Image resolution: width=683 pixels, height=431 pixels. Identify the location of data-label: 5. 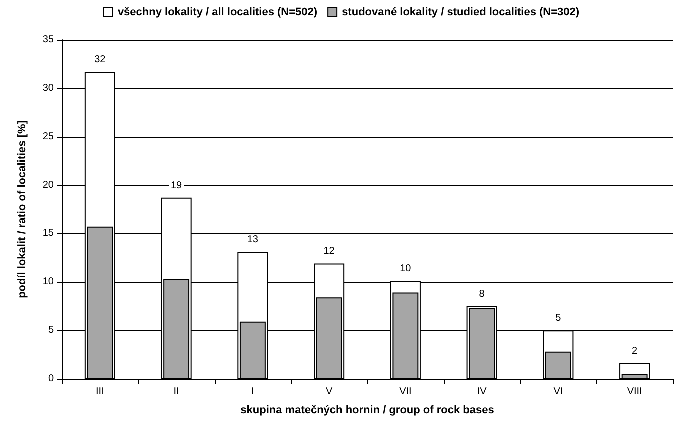
(559, 318).